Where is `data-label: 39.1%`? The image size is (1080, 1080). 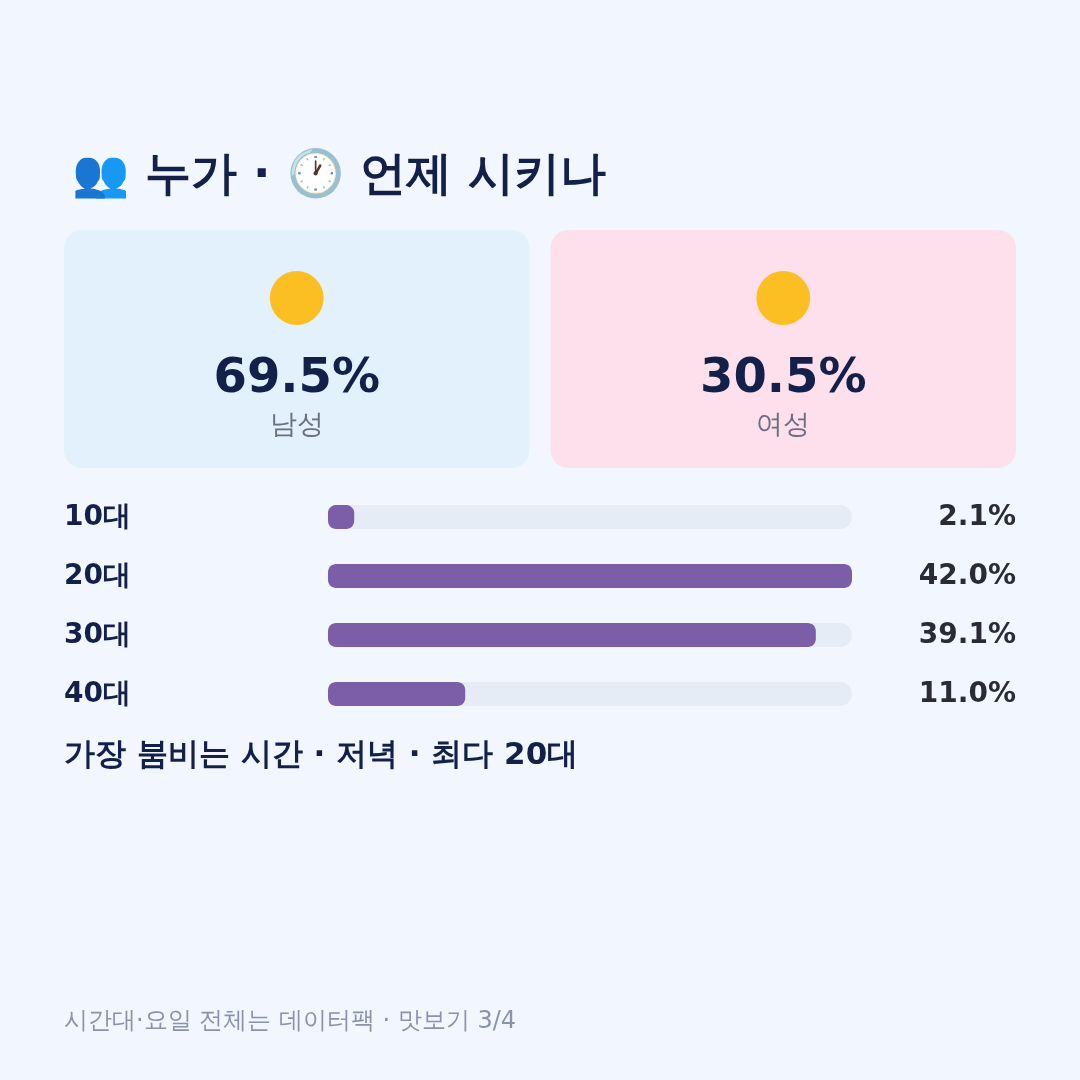 data-label: 39.1% is located at coordinates (967, 633).